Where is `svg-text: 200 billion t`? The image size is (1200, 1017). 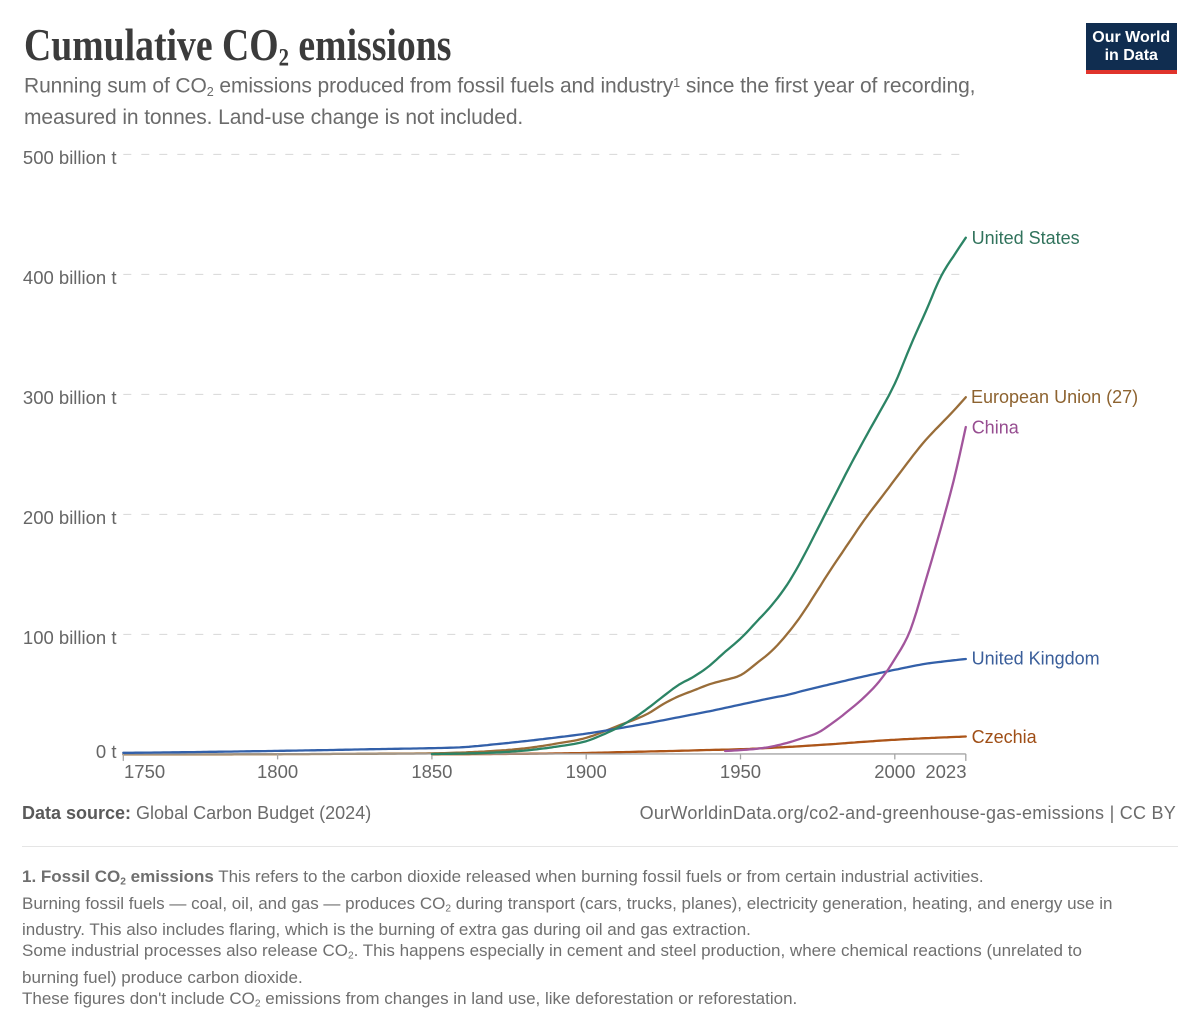 svg-text: 200 billion t is located at coordinates (70, 517).